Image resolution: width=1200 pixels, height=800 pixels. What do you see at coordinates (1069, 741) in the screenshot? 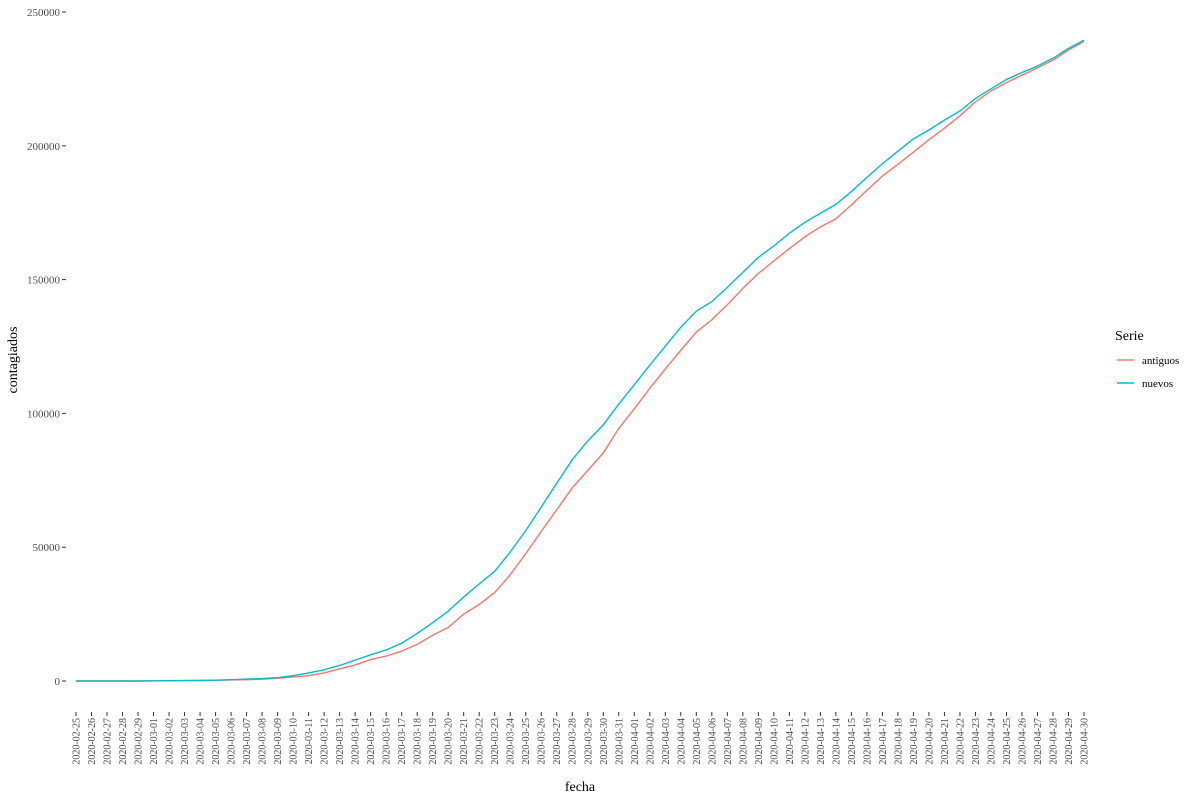
I see `x-tick-label: 2020-04-29` at bounding box center [1069, 741].